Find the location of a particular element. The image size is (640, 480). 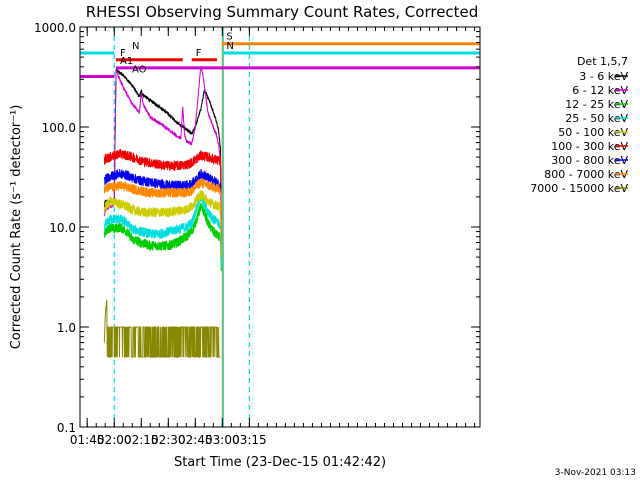

y-tick-label: 1000.0 is located at coordinates (55, 28).